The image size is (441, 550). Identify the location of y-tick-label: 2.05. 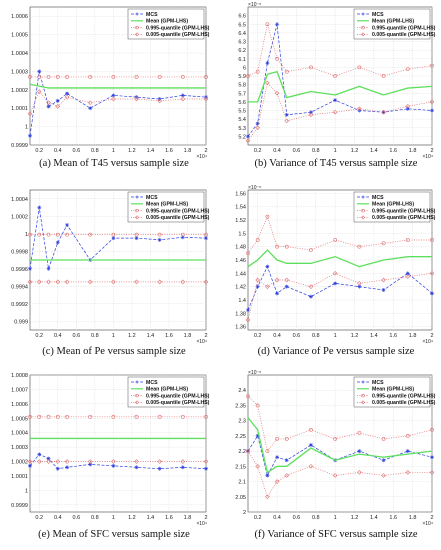
(240, 498).